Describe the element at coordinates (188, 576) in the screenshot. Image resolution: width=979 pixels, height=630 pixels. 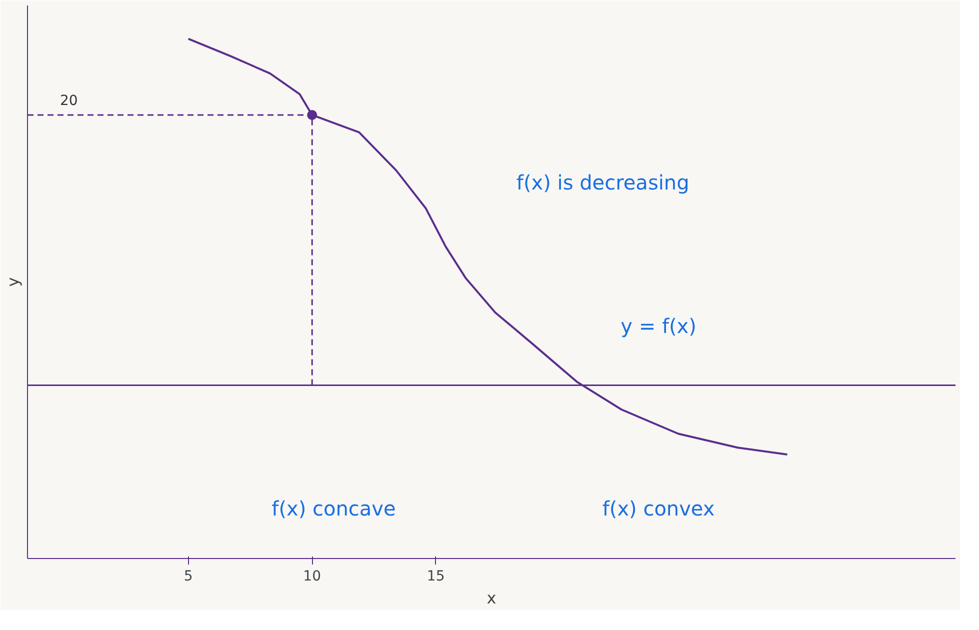
I see `x-tick-label: 5` at that location.